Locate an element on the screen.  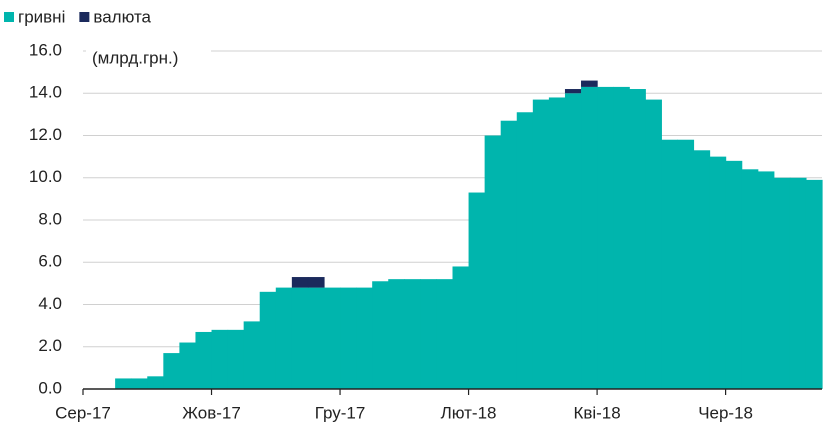
y-tick-label: 2.0 is located at coordinates (50, 345).